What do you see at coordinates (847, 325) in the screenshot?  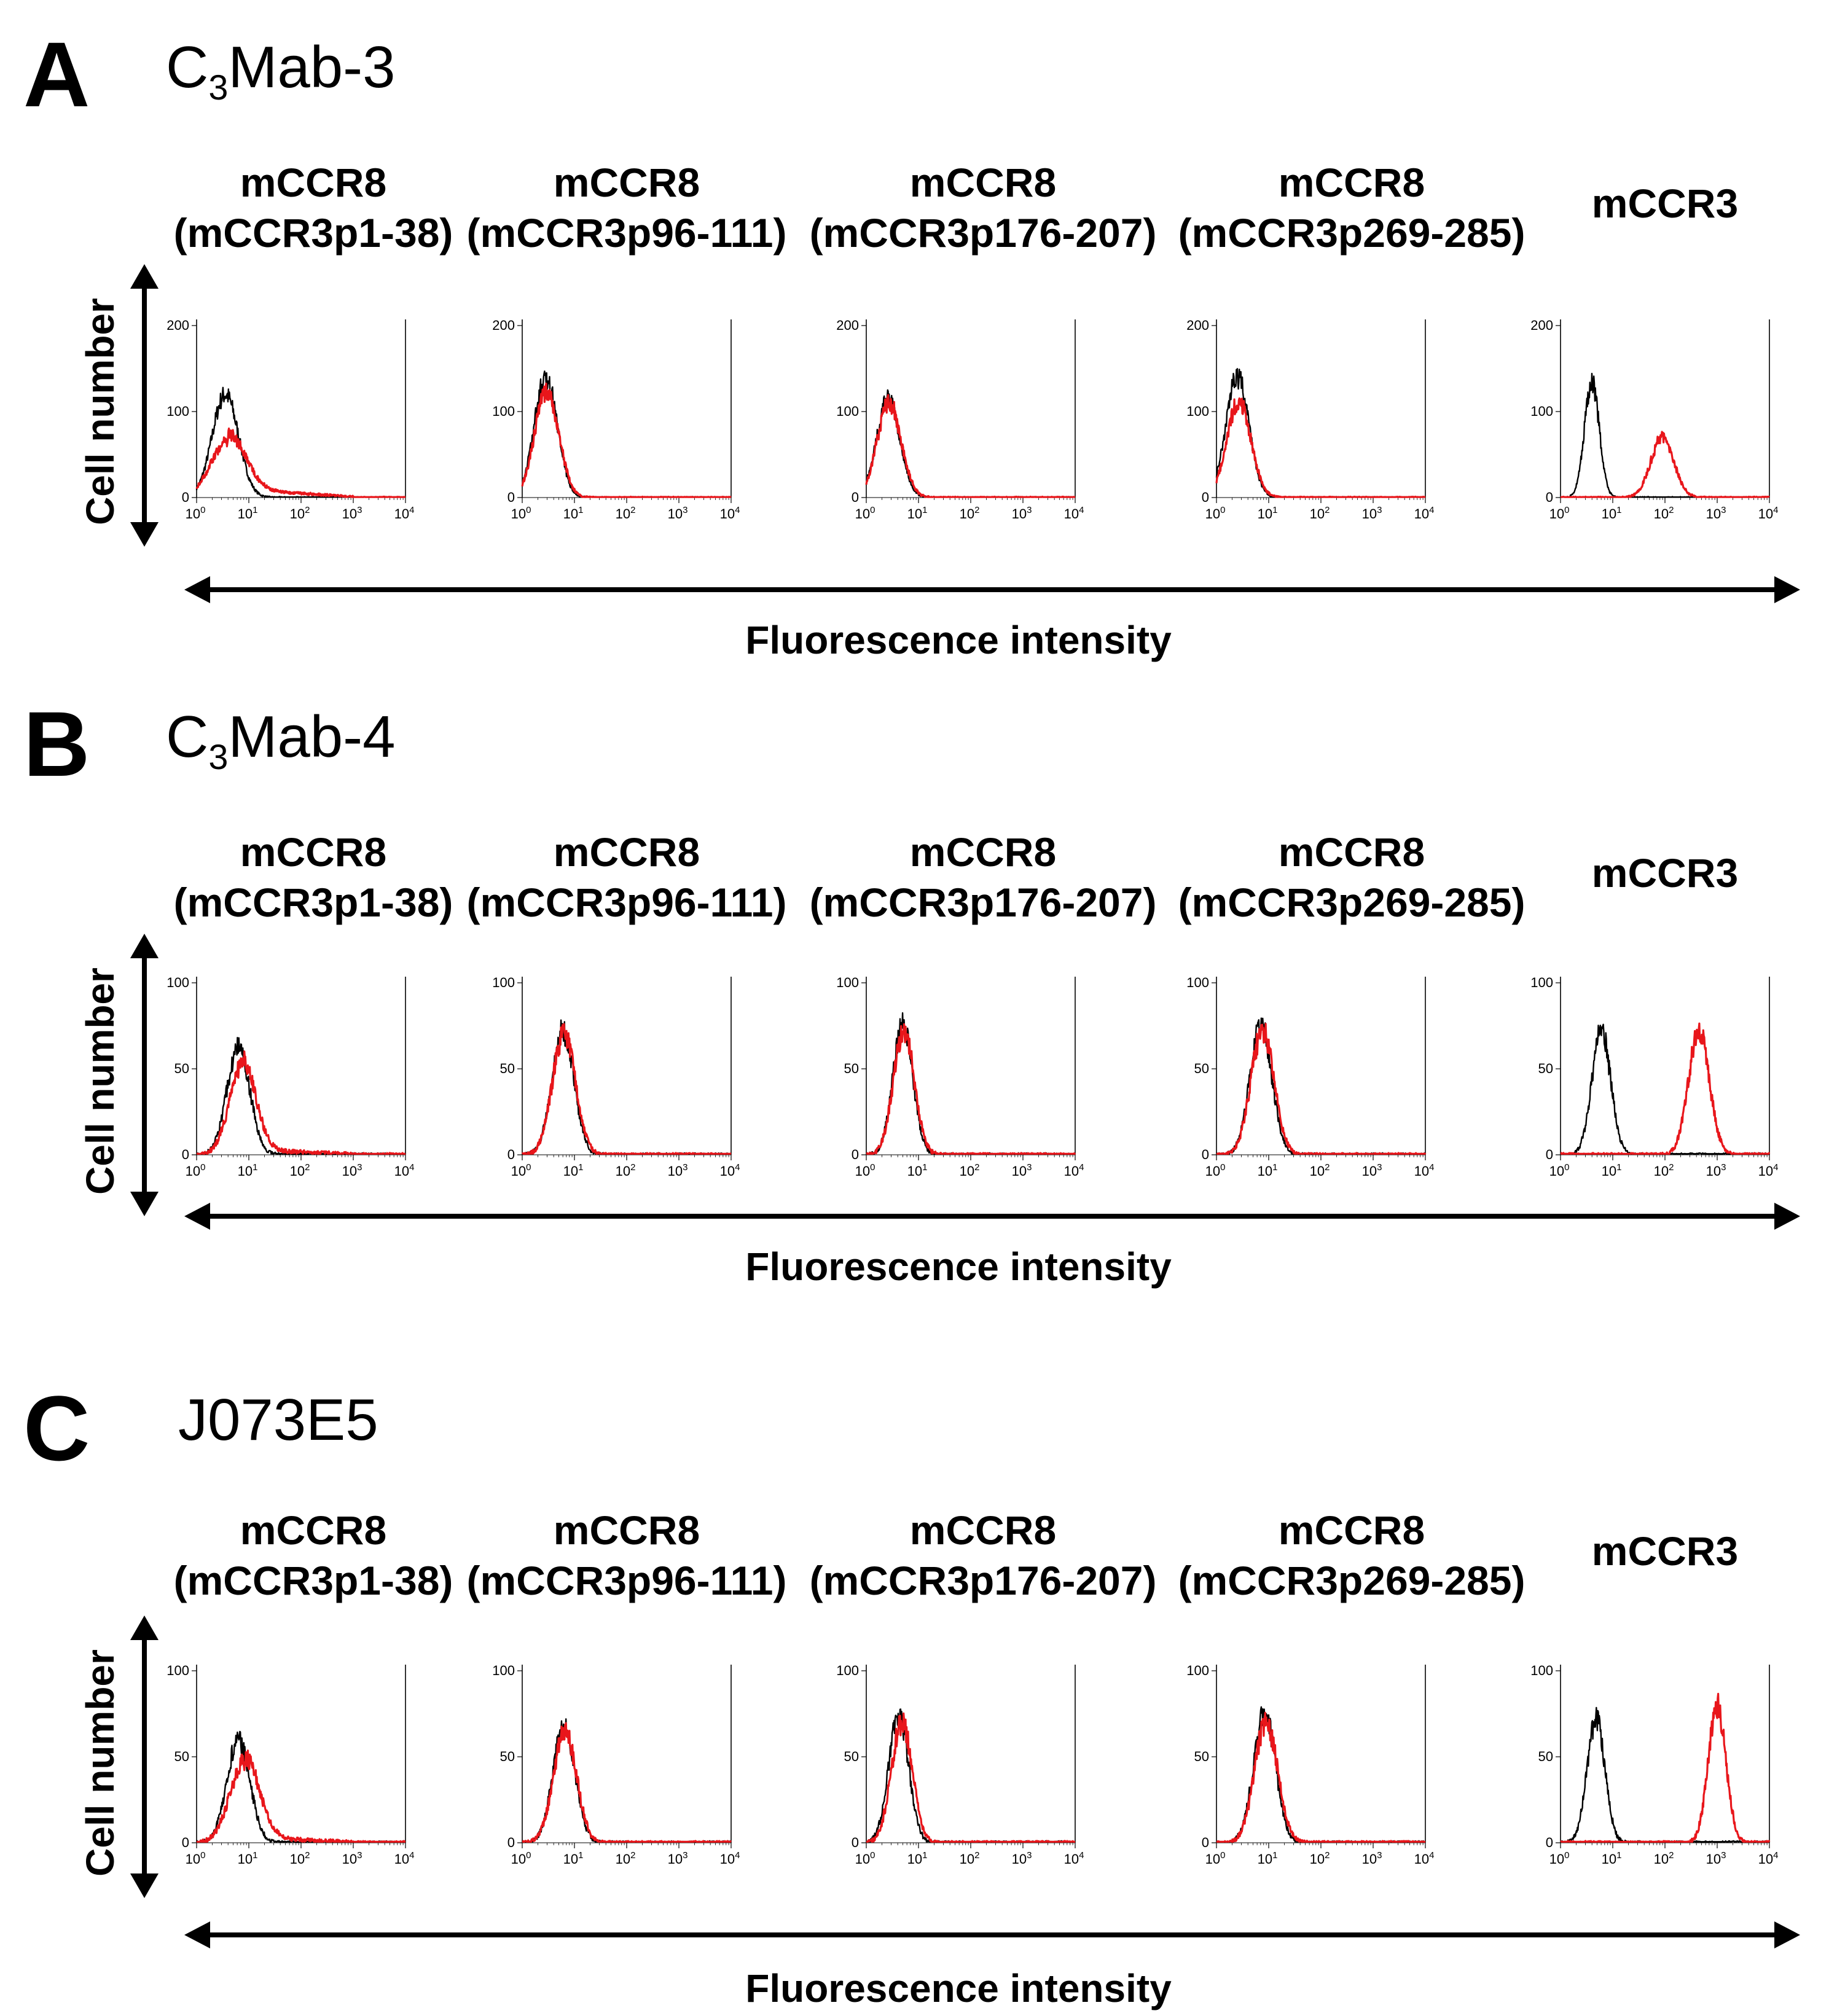 I see `y-tick-label: 200` at bounding box center [847, 325].